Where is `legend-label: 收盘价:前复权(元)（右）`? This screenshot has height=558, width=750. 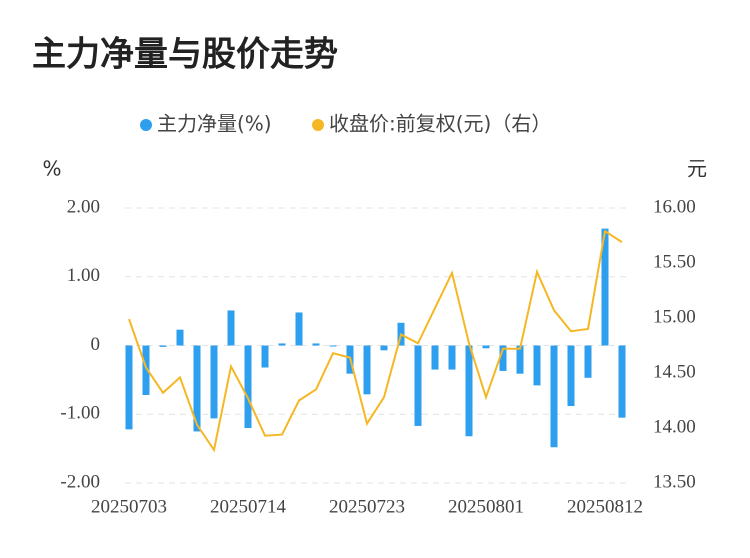
legend-label: 收盘价:前复权(元)（右） is located at coordinates (440, 124).